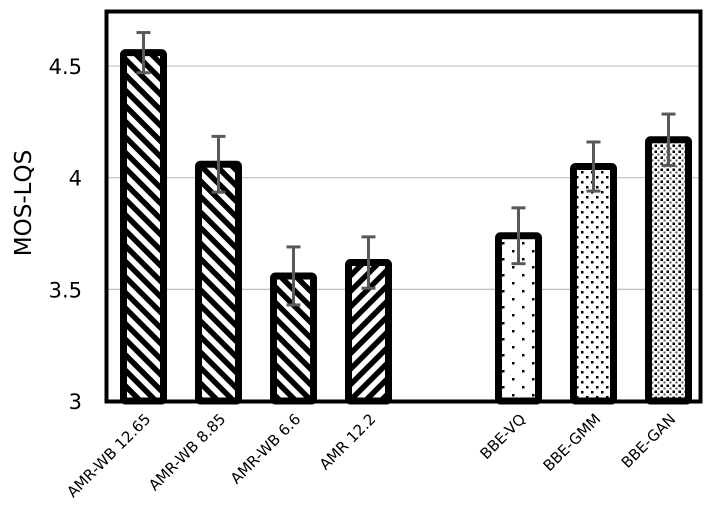 Image resolution: width=713 pixels, height=527 pixels. Describe the element at coordinates (75, 402) in the screenshot. I see `y-tick-label: 3` at that location.